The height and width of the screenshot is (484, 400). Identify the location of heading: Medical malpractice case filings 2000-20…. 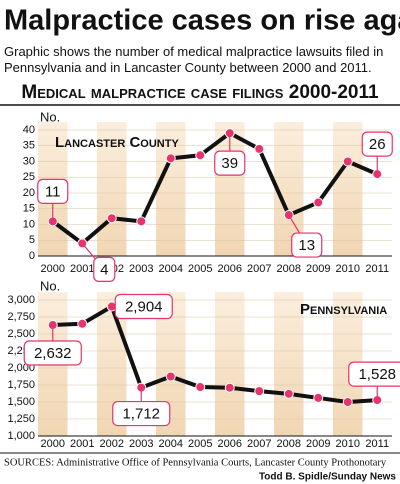
(200, 92).